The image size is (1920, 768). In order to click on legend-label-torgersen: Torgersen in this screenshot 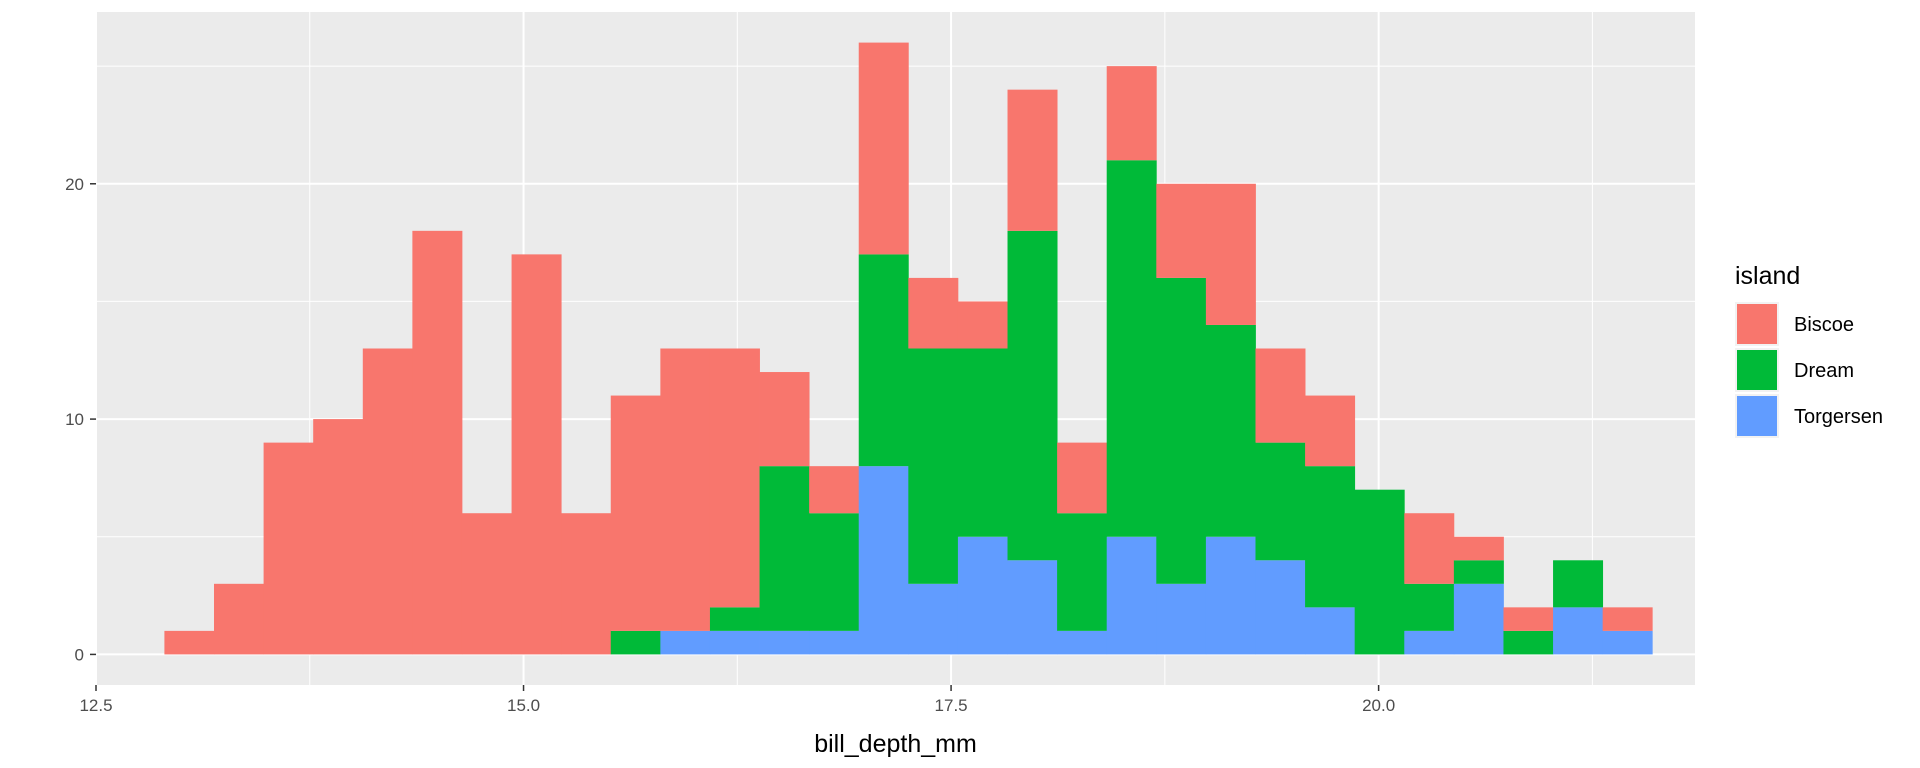, I will do `click(1838, 417)`.